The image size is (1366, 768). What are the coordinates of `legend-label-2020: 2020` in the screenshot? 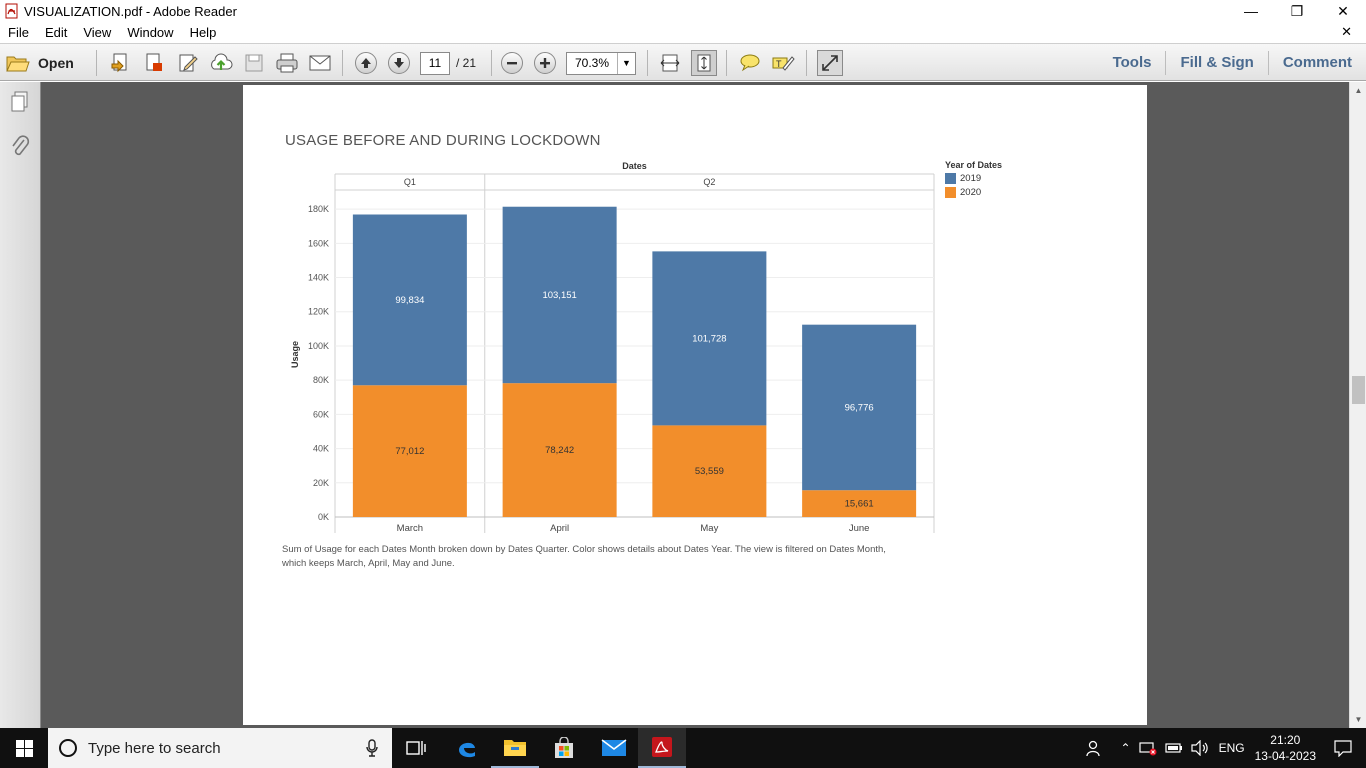 It's located at (971, 192).